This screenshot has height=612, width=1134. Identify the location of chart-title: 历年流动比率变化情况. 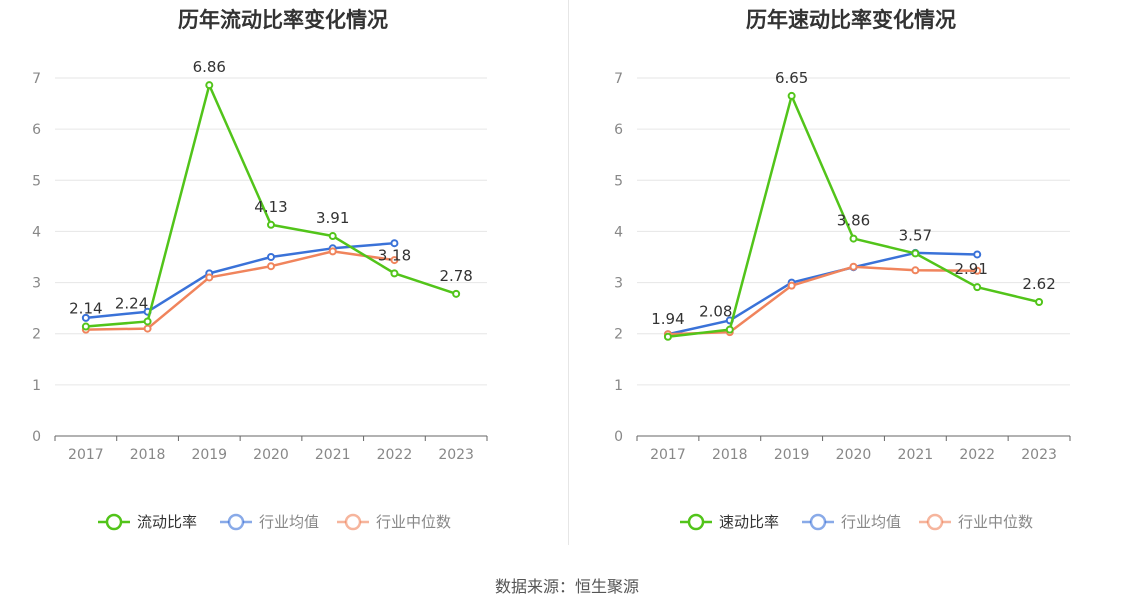
(283, 20).